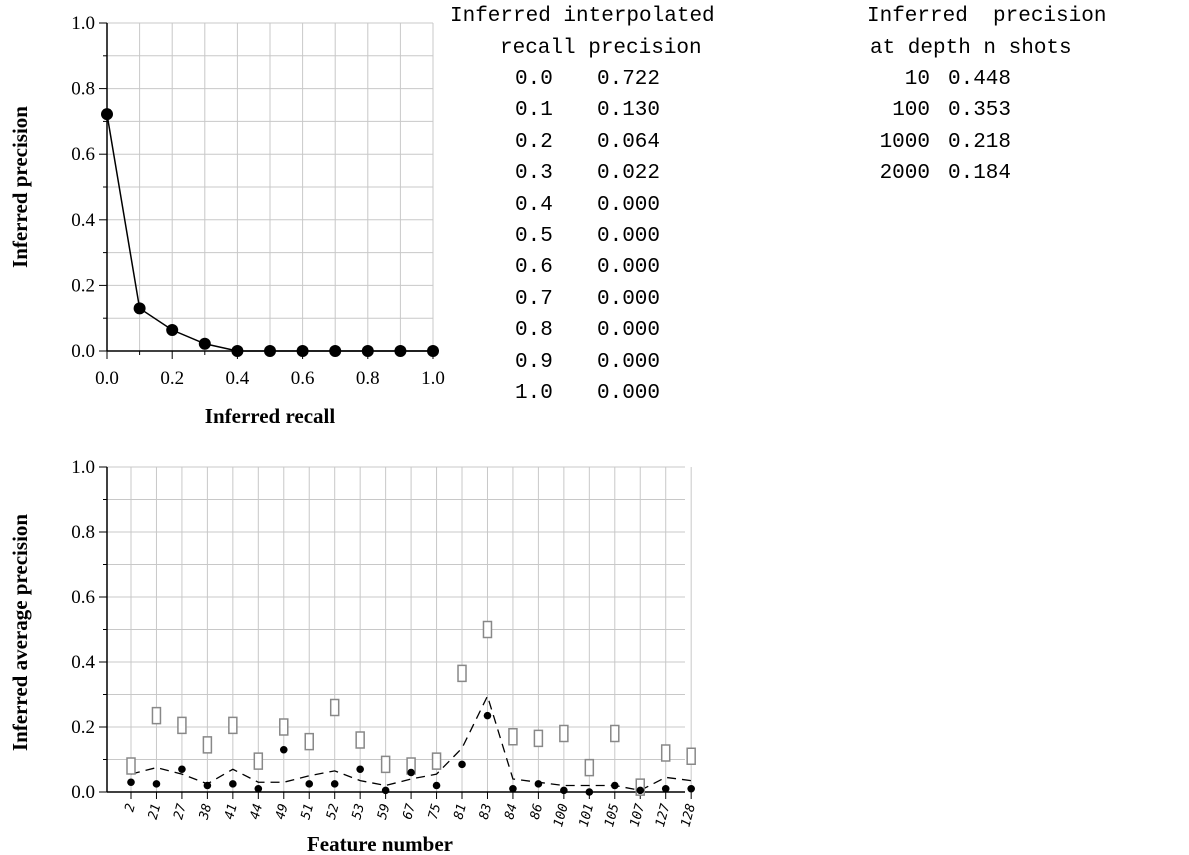 The image size is (1189, 855). I want to click on feature-label: 67, so click(409, 811).